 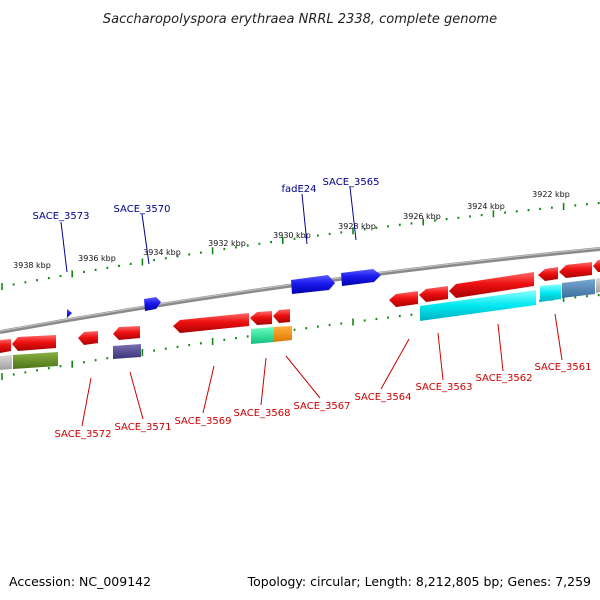 I want to click on gene-label-sace-3569: SACE_3569, so click(x=203, y=421).